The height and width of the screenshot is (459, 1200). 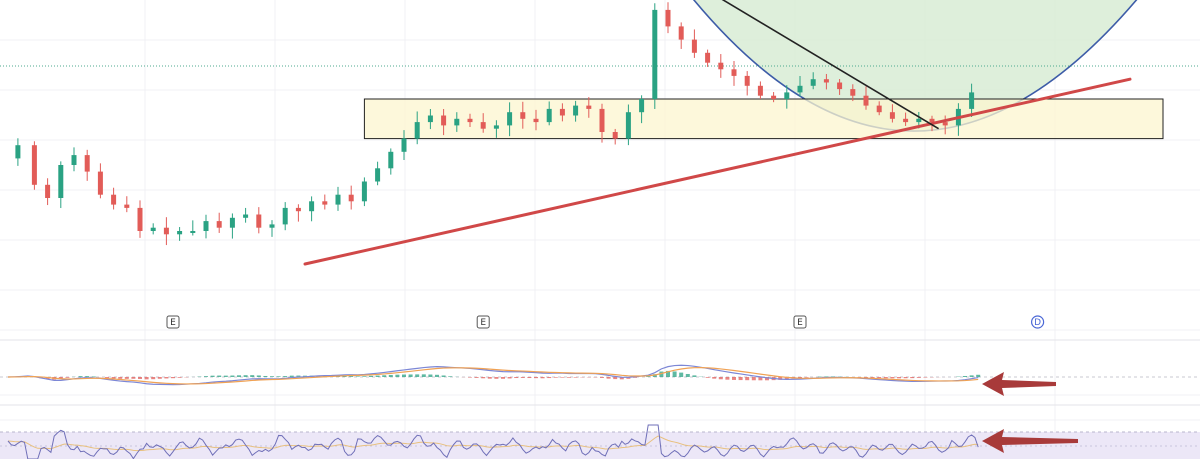 I want to click on event-marker-label: E, so click(x=800, y=323).